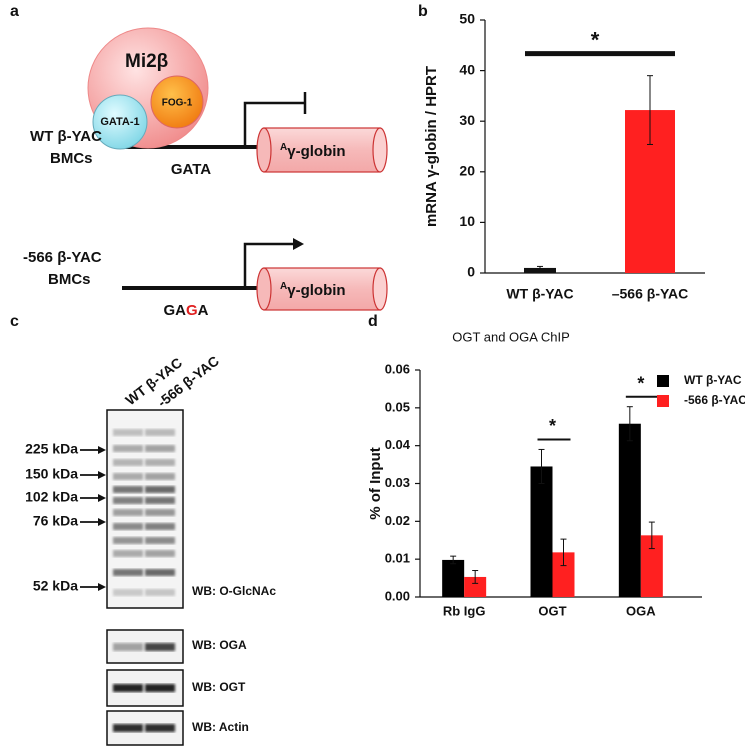 Image resolution: width=745 pixels, height=748 pixels. I want to click on y-tick-label: 0.06, so click(397, 368).